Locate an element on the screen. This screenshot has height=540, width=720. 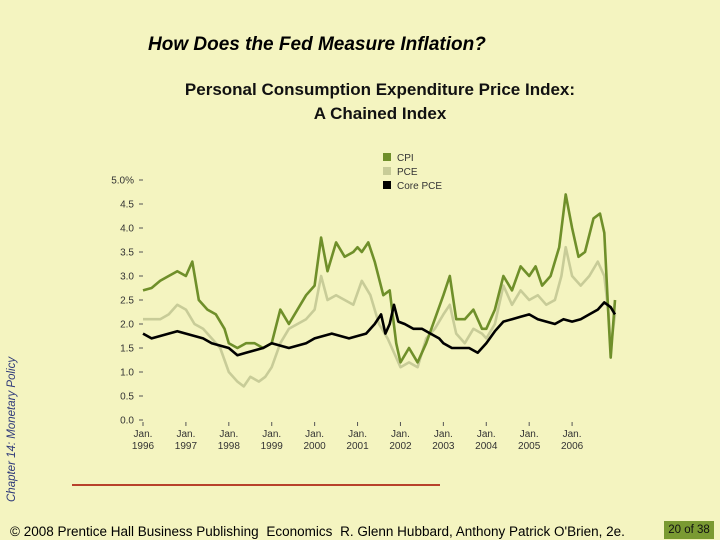
x-tick-year: 1999 is located at coordinates (272, 446).